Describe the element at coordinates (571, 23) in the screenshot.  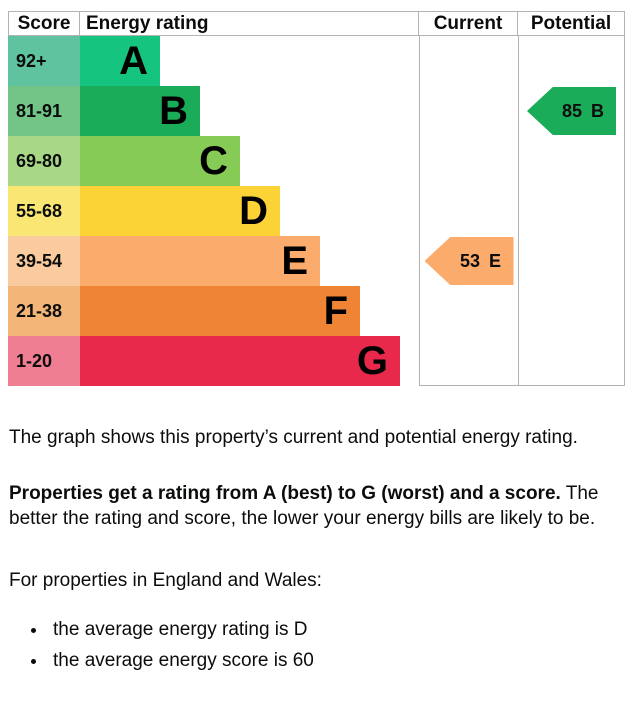
I see `potential-column-header: Potential` at that location.